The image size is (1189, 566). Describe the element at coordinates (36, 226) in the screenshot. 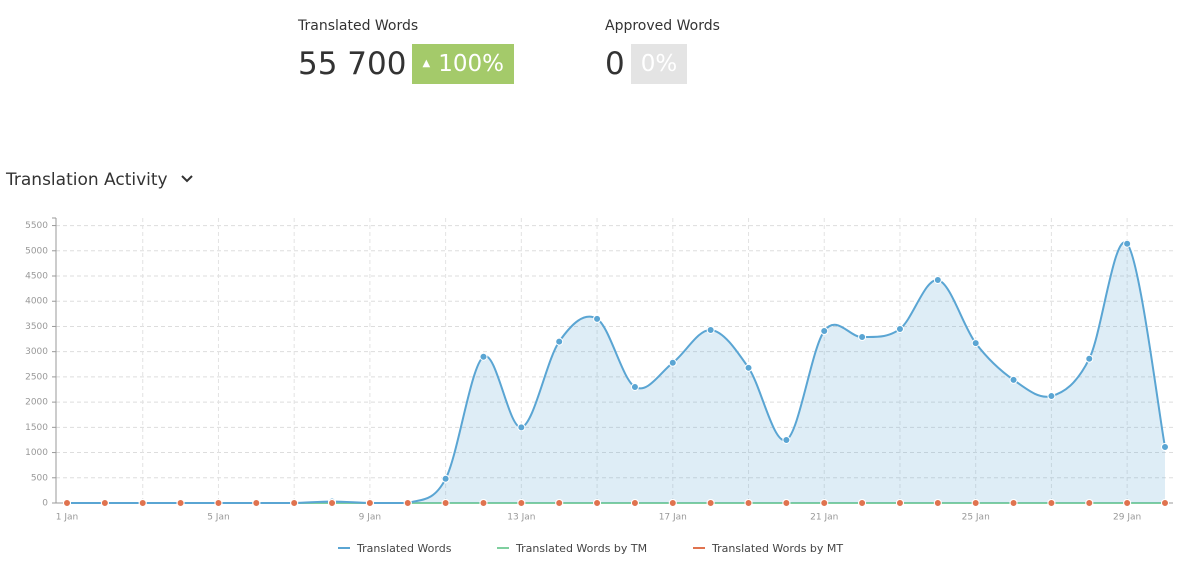

I see `y-tick-label: 5500` at that location.